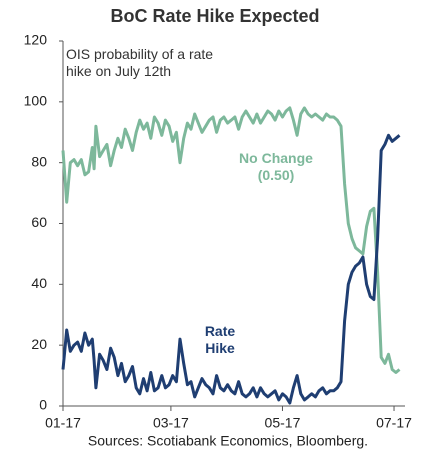 The width and height of the screenshot is (430, 454). Describe the element at coordinates (39, 344) in the screenshot. I see `y-tick-label: 20` at that location.